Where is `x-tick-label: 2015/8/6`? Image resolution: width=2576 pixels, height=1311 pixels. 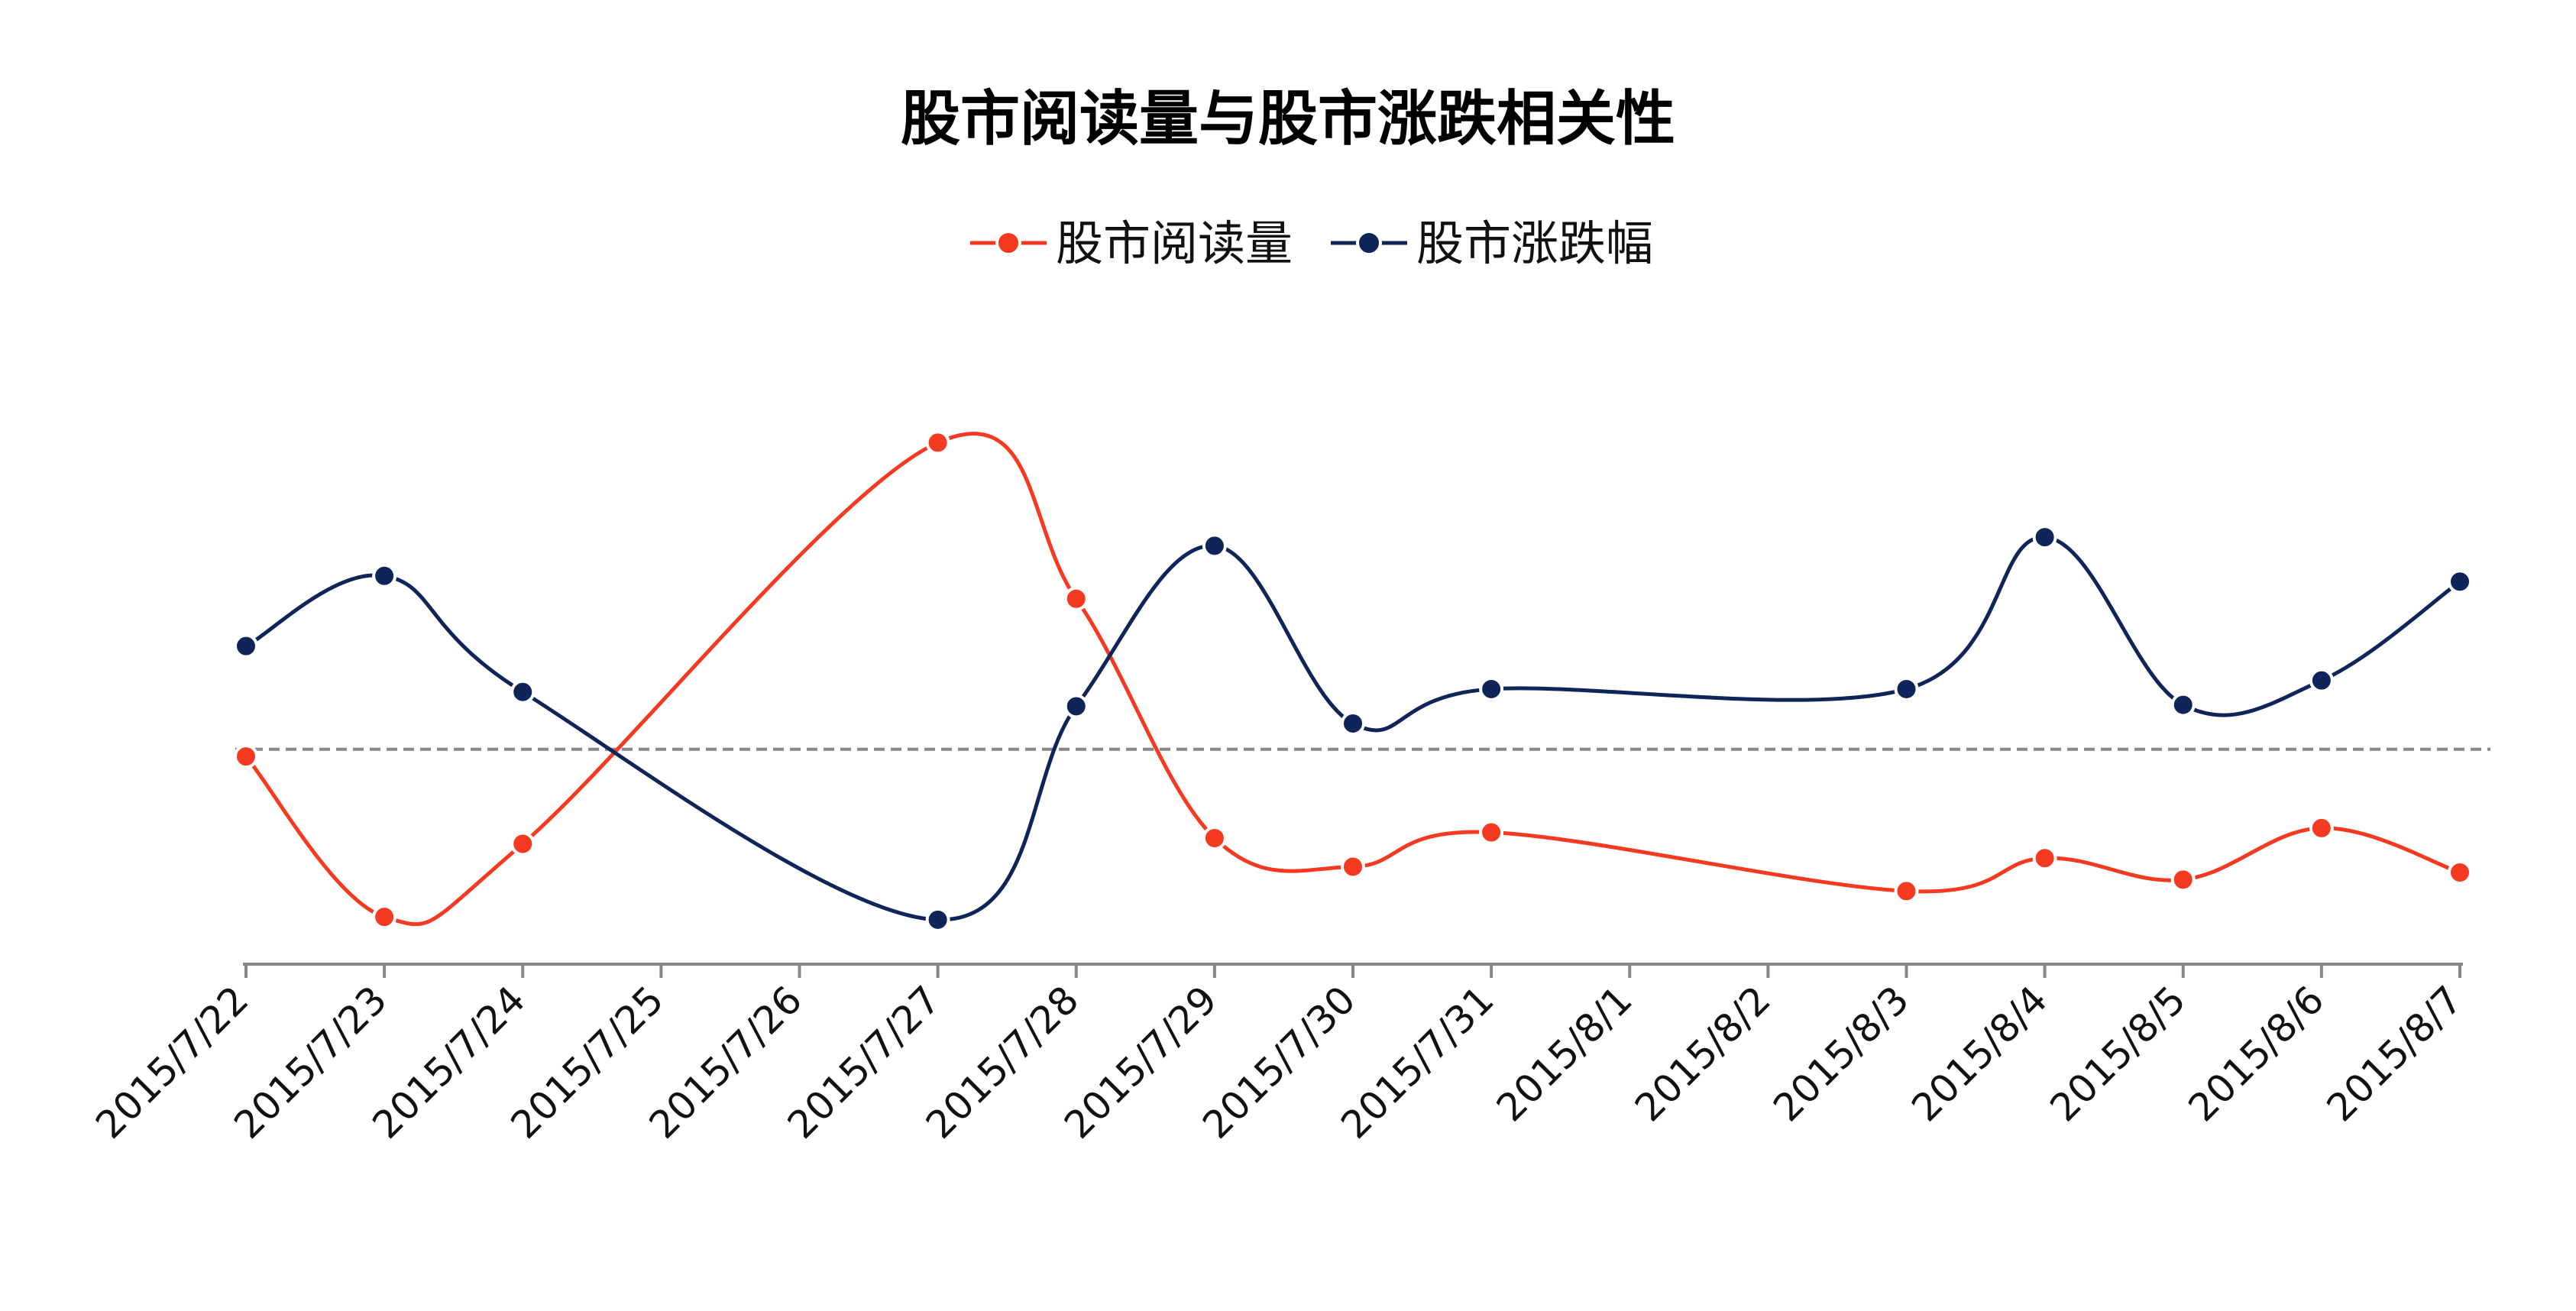
x-tick-label: 2015/8/6 is located at coordinates (2256, 1053).